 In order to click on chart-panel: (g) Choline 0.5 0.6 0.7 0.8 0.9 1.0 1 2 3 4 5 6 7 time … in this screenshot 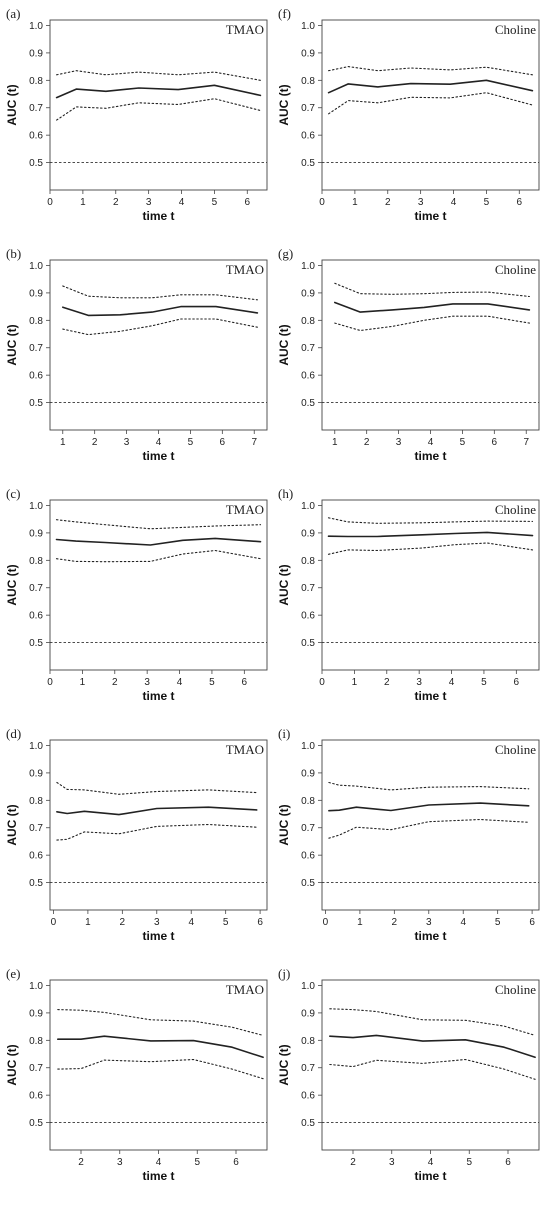, I will do `click(408, 354)`.